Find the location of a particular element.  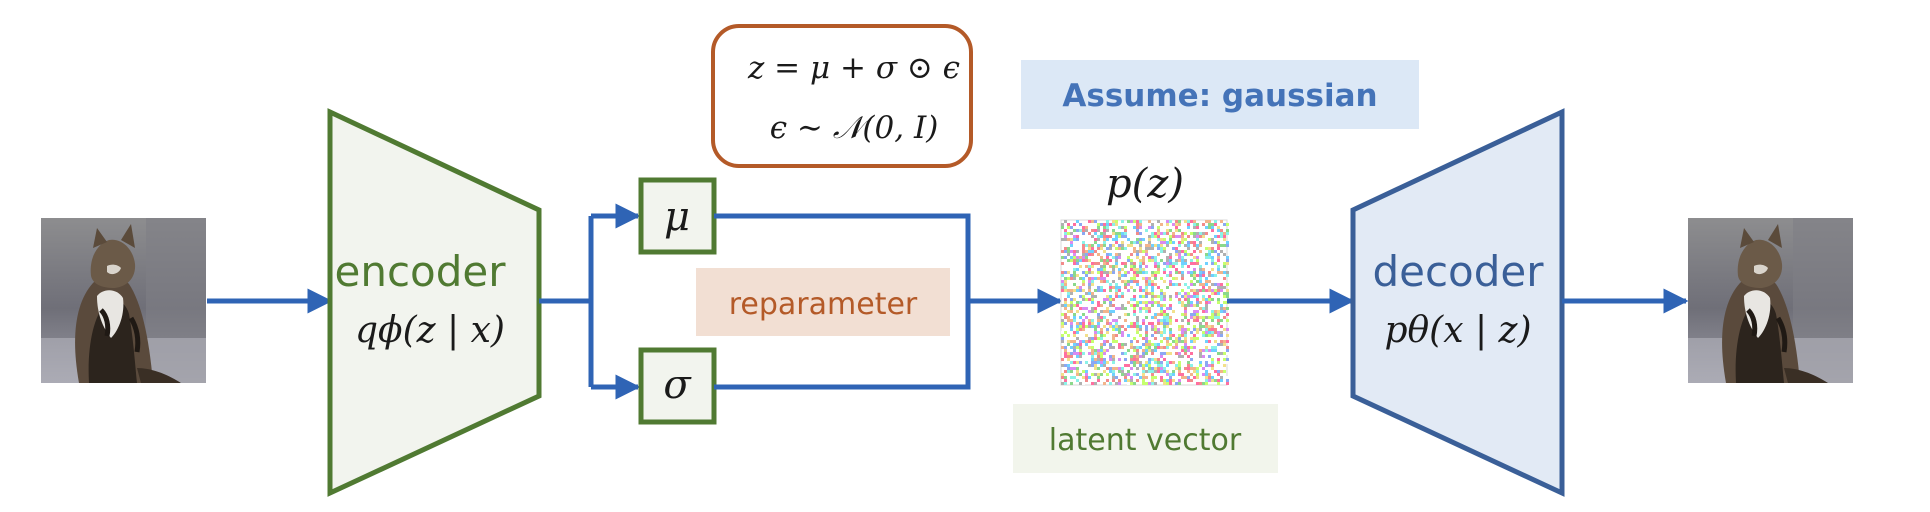

latent-vector-label: latent vector is located at coordinates (1145, 440).